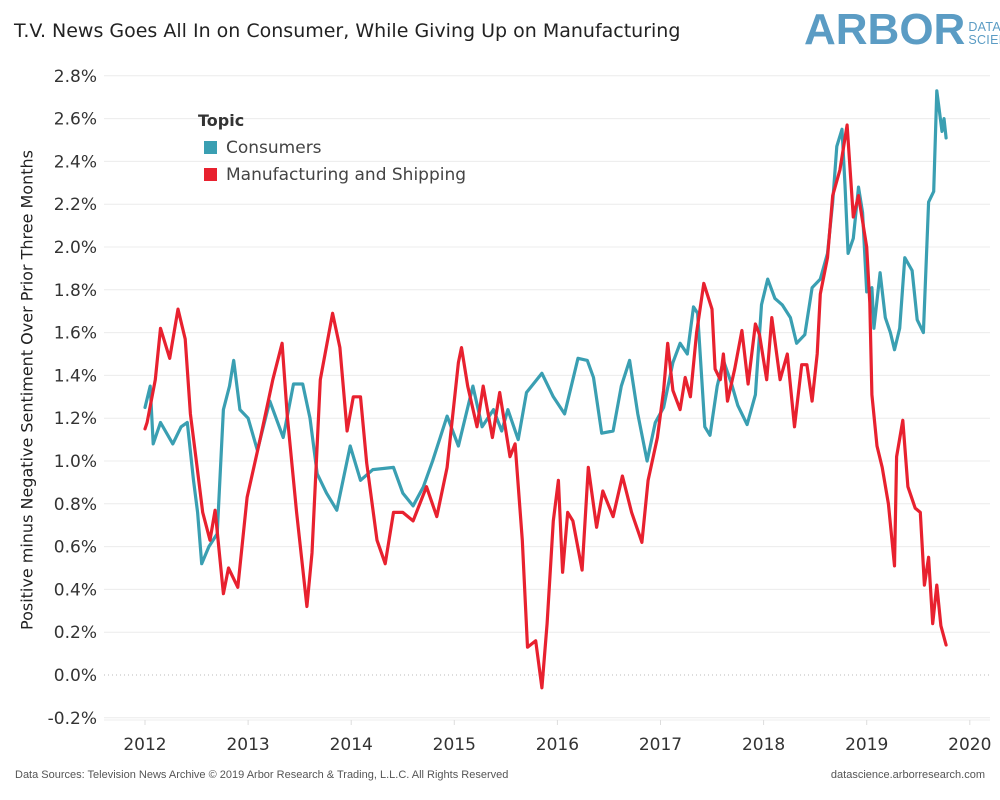 The height and width of the screenshot is (800, 1000). I want to click on y-tick-label: 1.0%, so click(75, 462).